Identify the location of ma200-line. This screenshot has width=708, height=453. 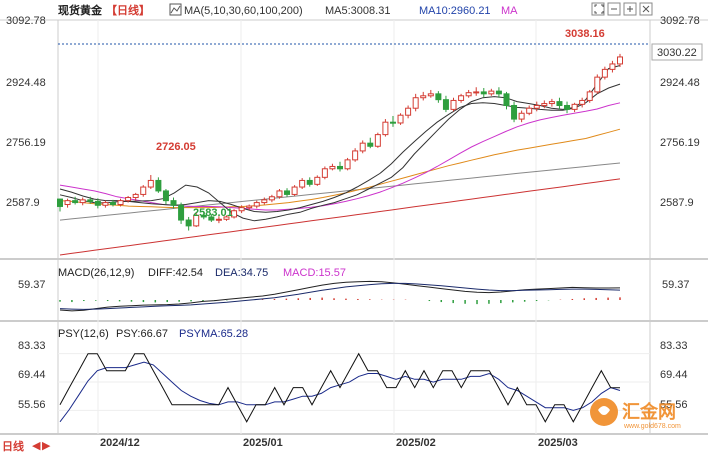
(340, 217).